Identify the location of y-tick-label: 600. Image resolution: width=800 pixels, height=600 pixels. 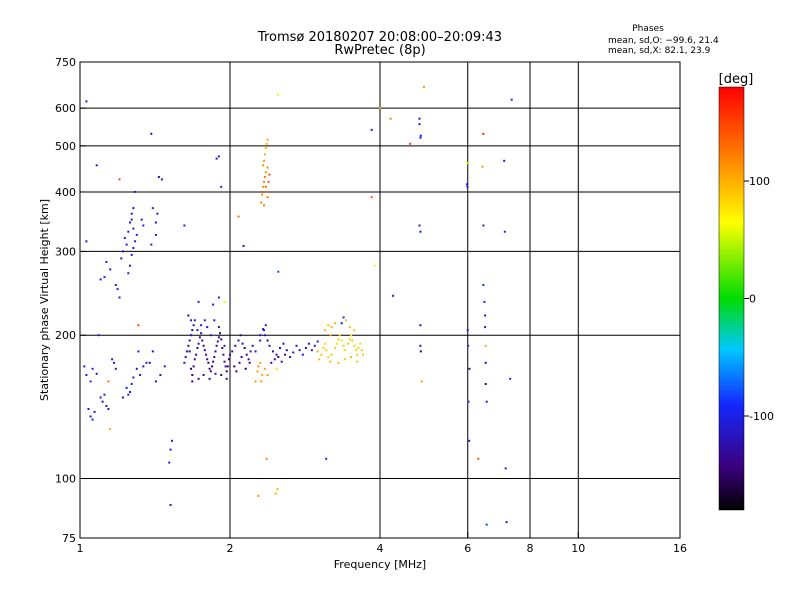
(65, 108).